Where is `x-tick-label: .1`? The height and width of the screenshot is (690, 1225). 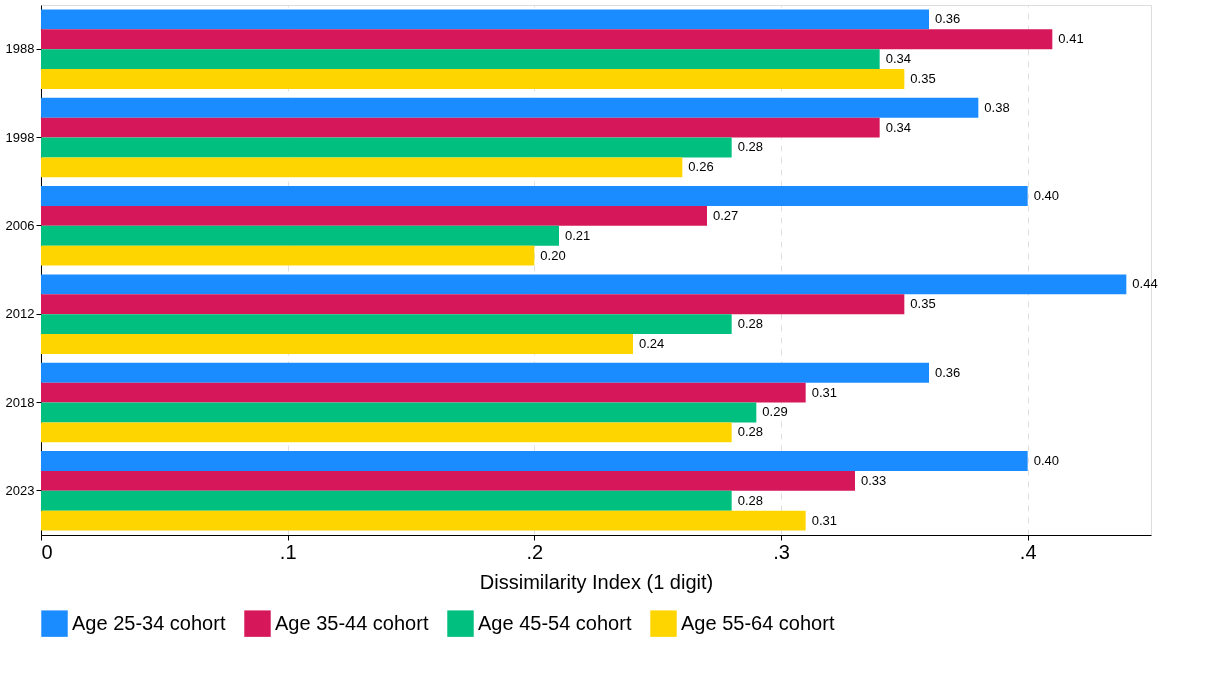
x-tick-label: .1 is located at coordinates (288, 551).